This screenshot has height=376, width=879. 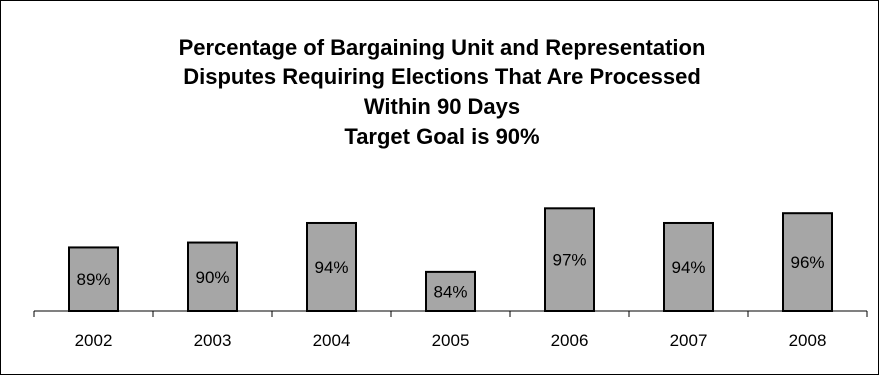 I want to click on data-label-2003: 90%, so click(x=212, y=277).